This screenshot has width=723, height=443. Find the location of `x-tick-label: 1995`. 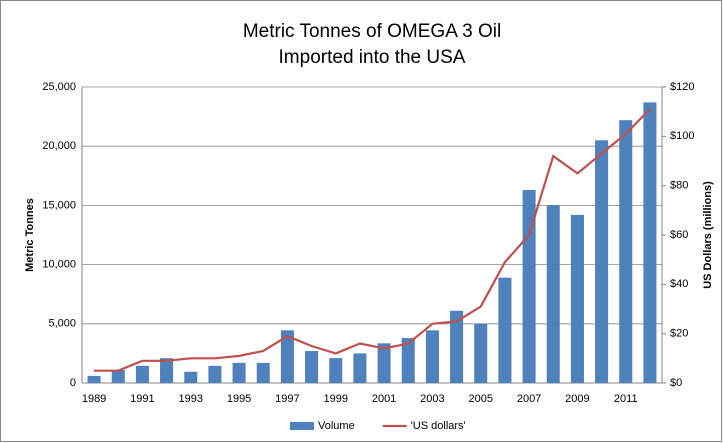

x-tick-label: 1995 is located at coordinates (239, 399).